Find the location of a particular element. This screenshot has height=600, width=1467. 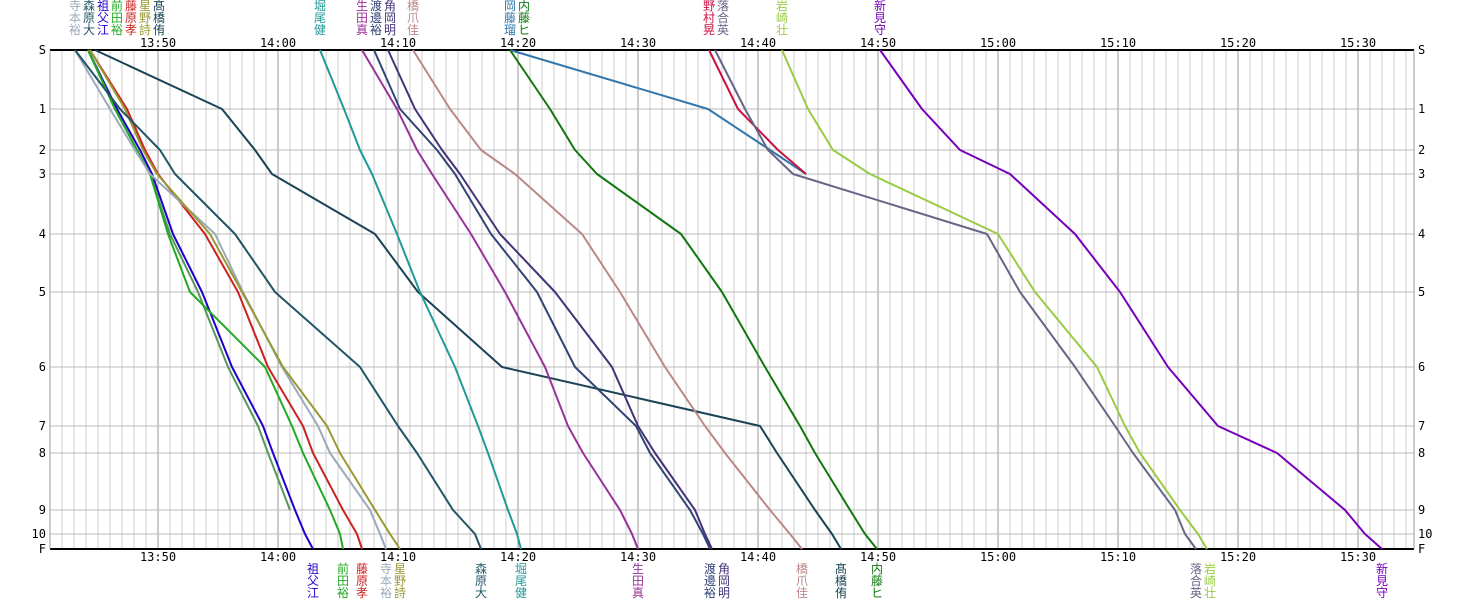

y-tick-label-left: 4 is located at coordinates (42, 234).